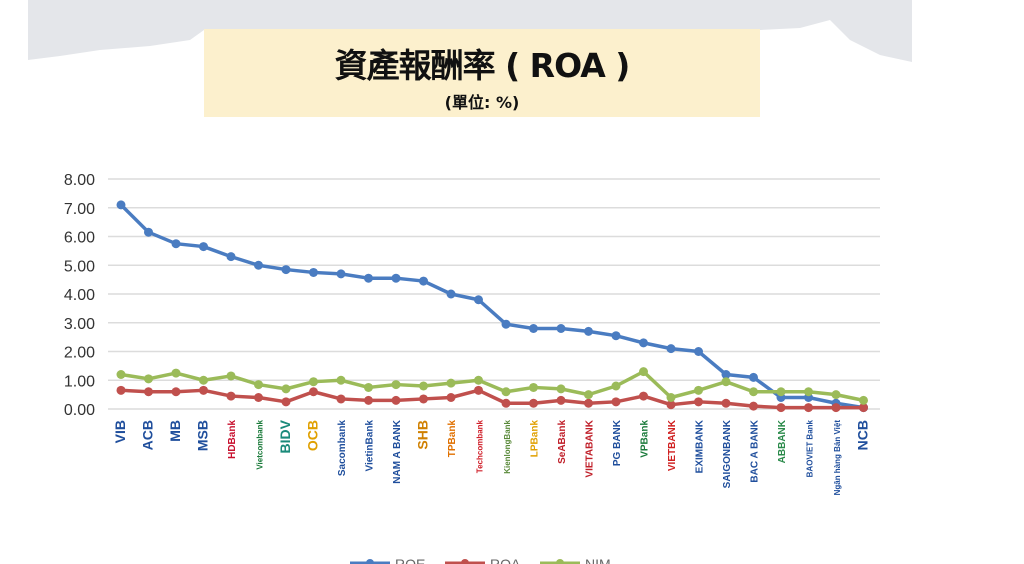  I want to click on title-box: 資產報酬率 ( ROA ) (單位: %), so click(482, 73).